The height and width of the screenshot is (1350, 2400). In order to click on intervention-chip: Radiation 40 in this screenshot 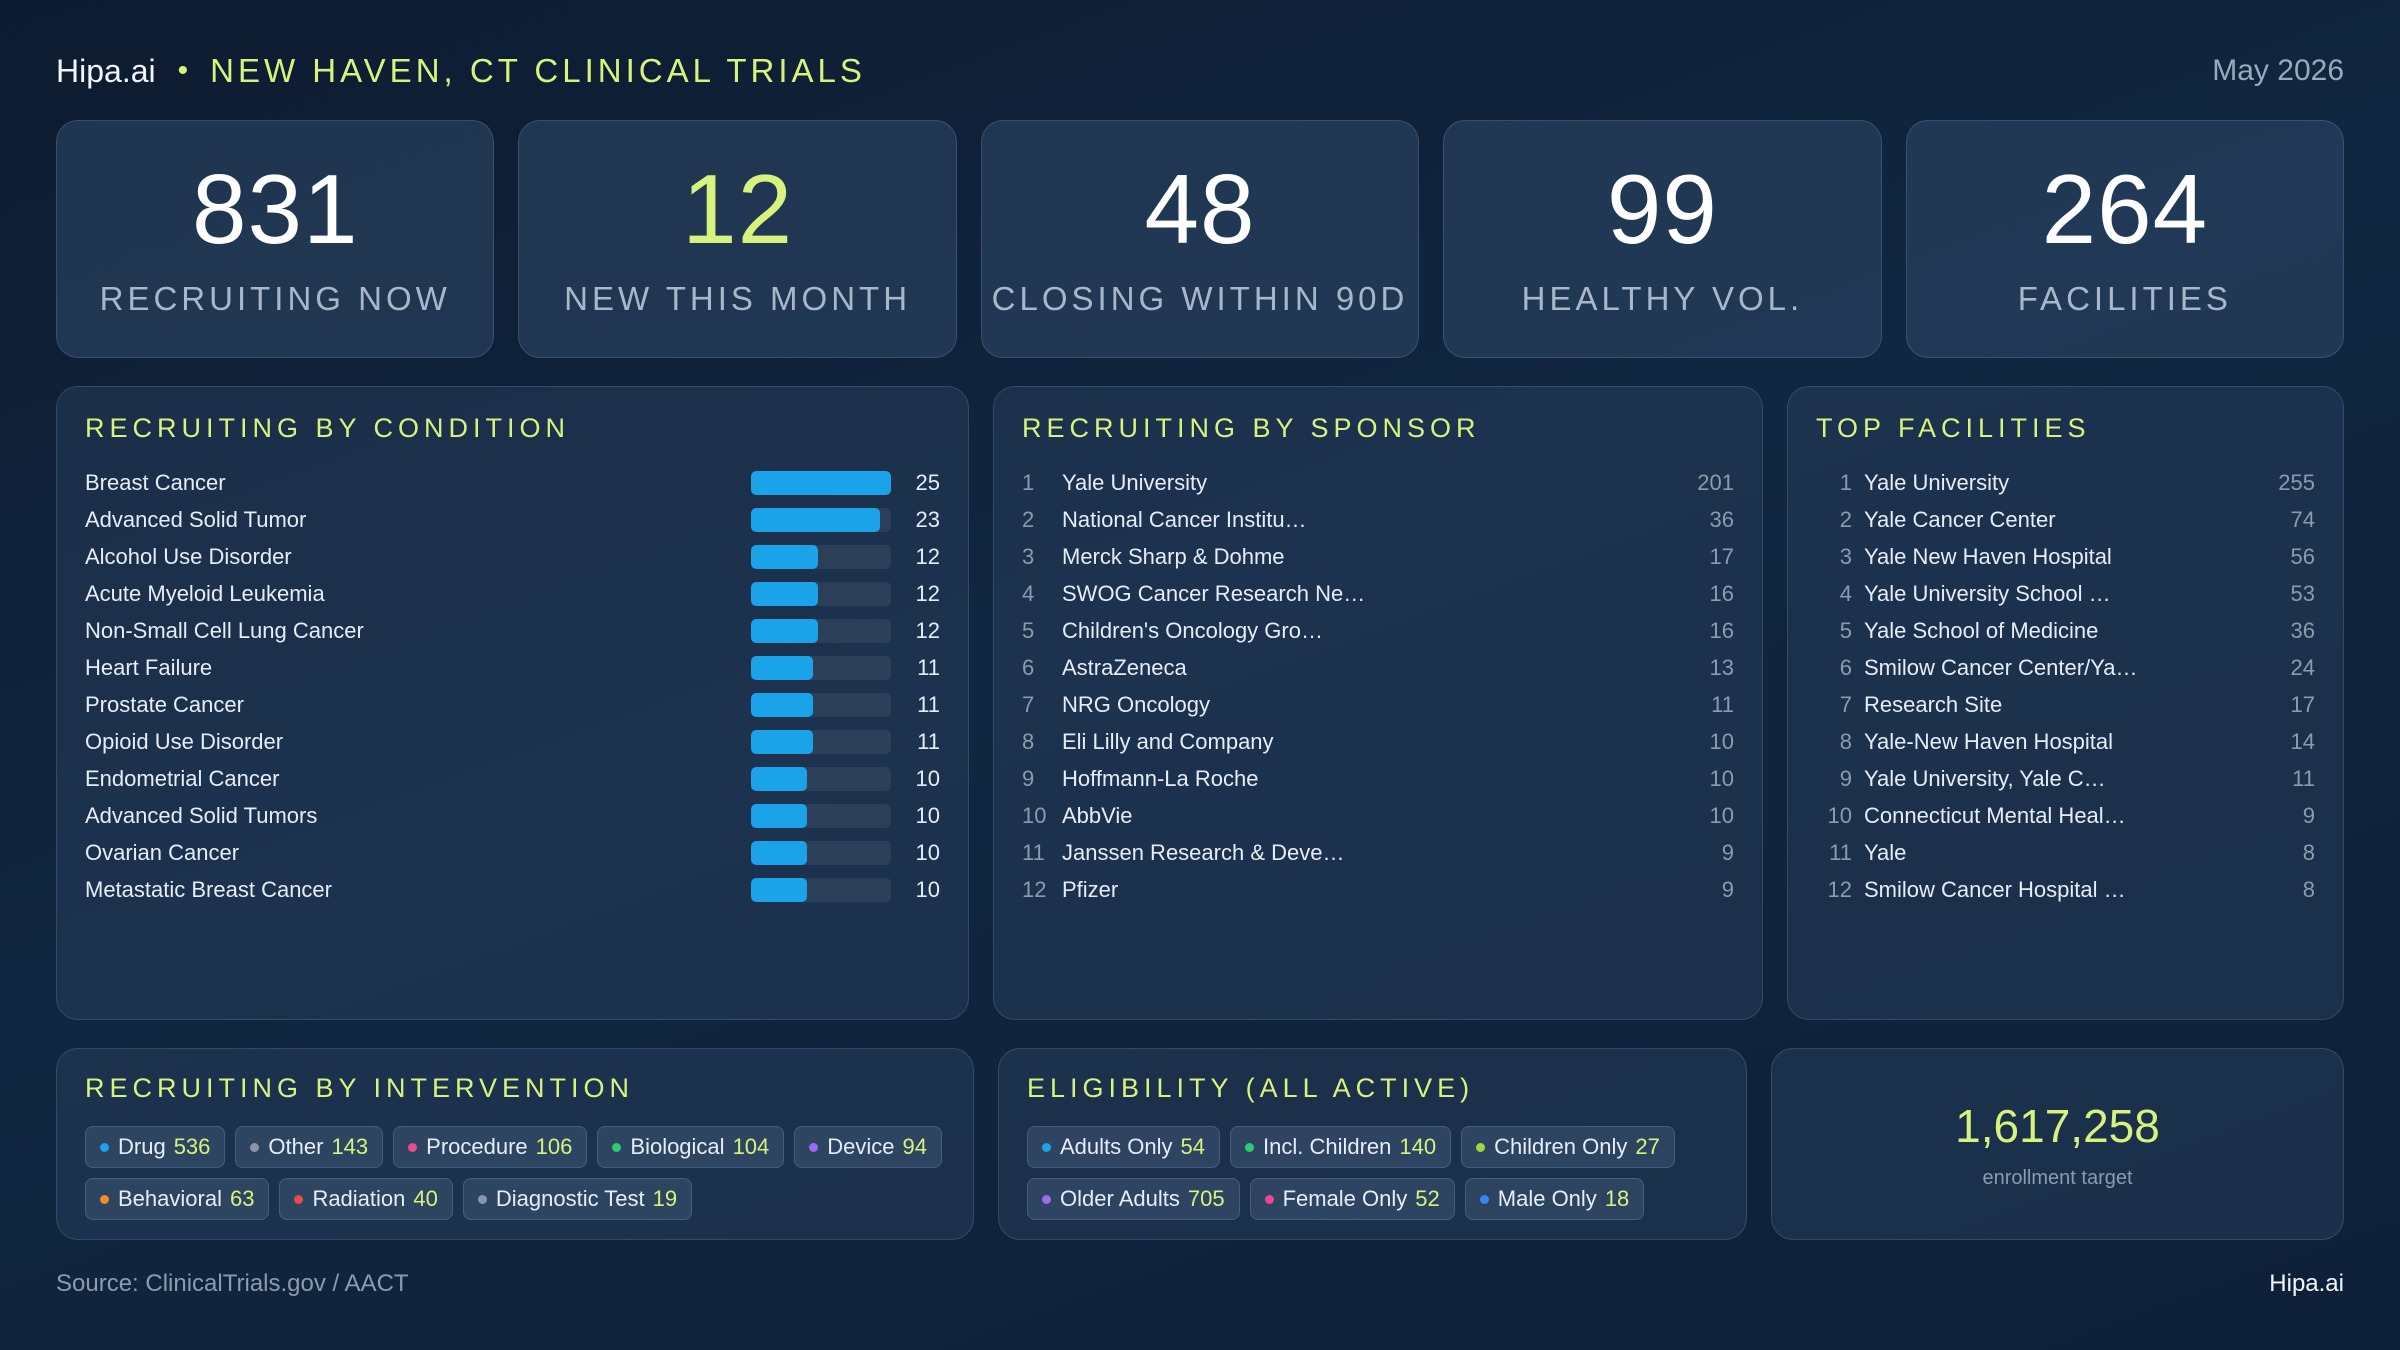, I will do `click(366, 1199)`.